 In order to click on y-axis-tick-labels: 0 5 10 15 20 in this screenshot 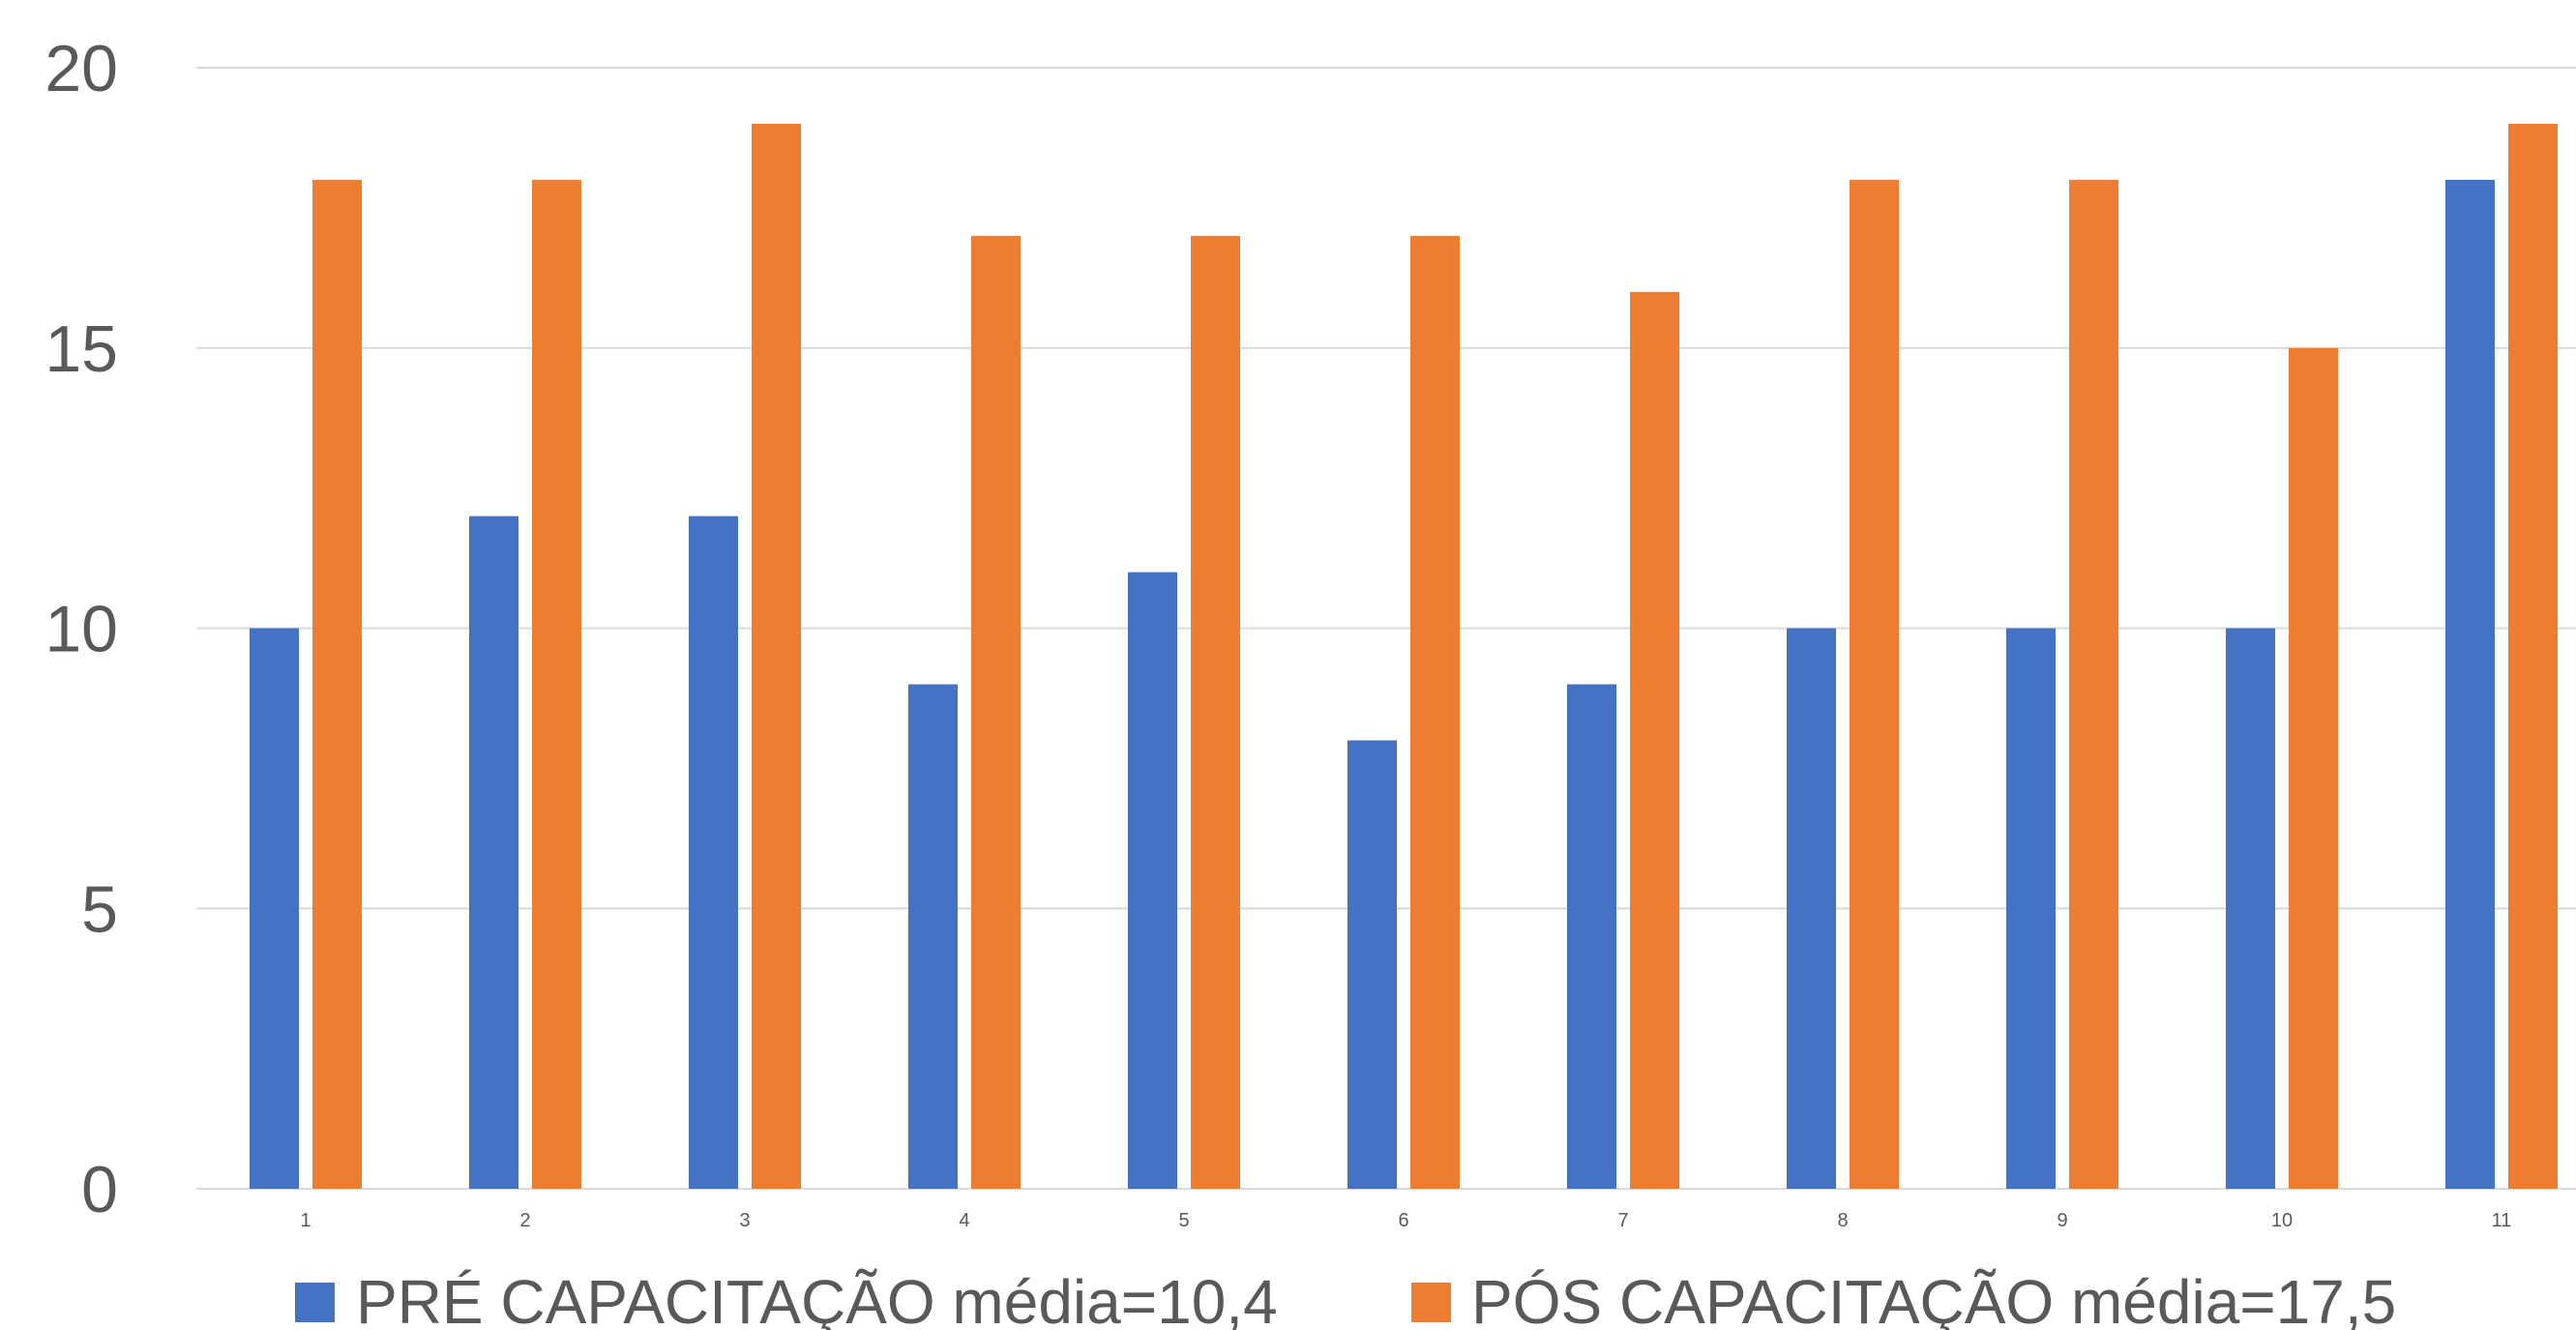, I will do `click(81, 629)`.